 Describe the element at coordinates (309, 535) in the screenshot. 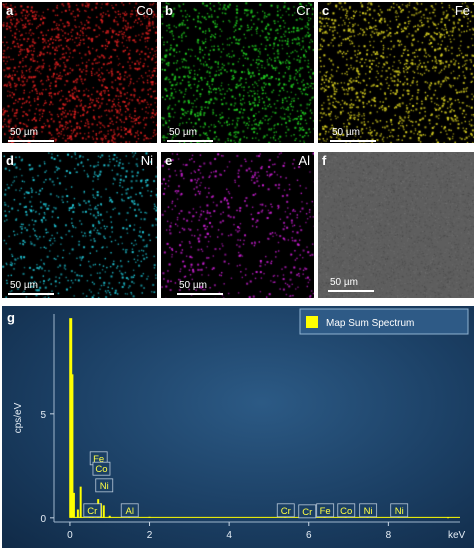

I see `x-tick-label: 6` at that location.